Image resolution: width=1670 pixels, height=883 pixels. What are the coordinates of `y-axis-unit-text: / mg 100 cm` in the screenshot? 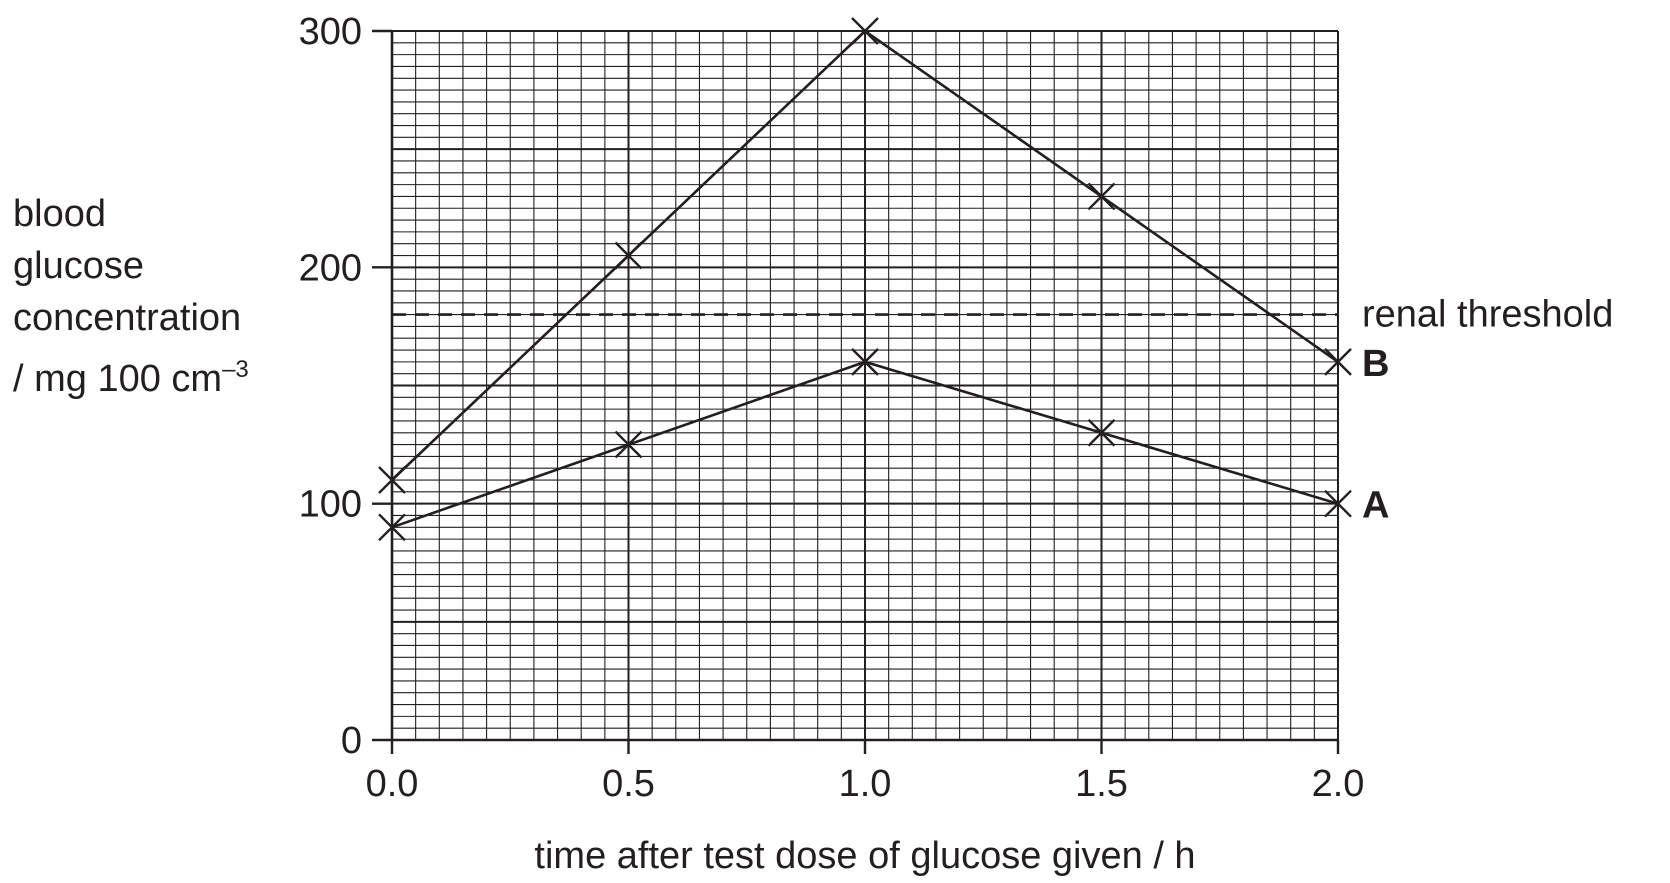 It's located at (118, 379).